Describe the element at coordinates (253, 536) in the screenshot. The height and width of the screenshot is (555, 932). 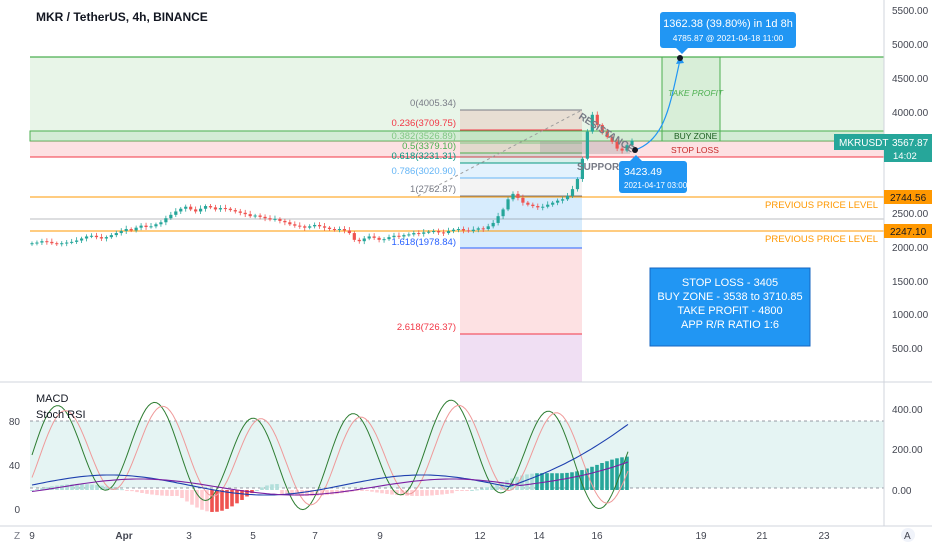
I see `time-tick: 5` at that location.